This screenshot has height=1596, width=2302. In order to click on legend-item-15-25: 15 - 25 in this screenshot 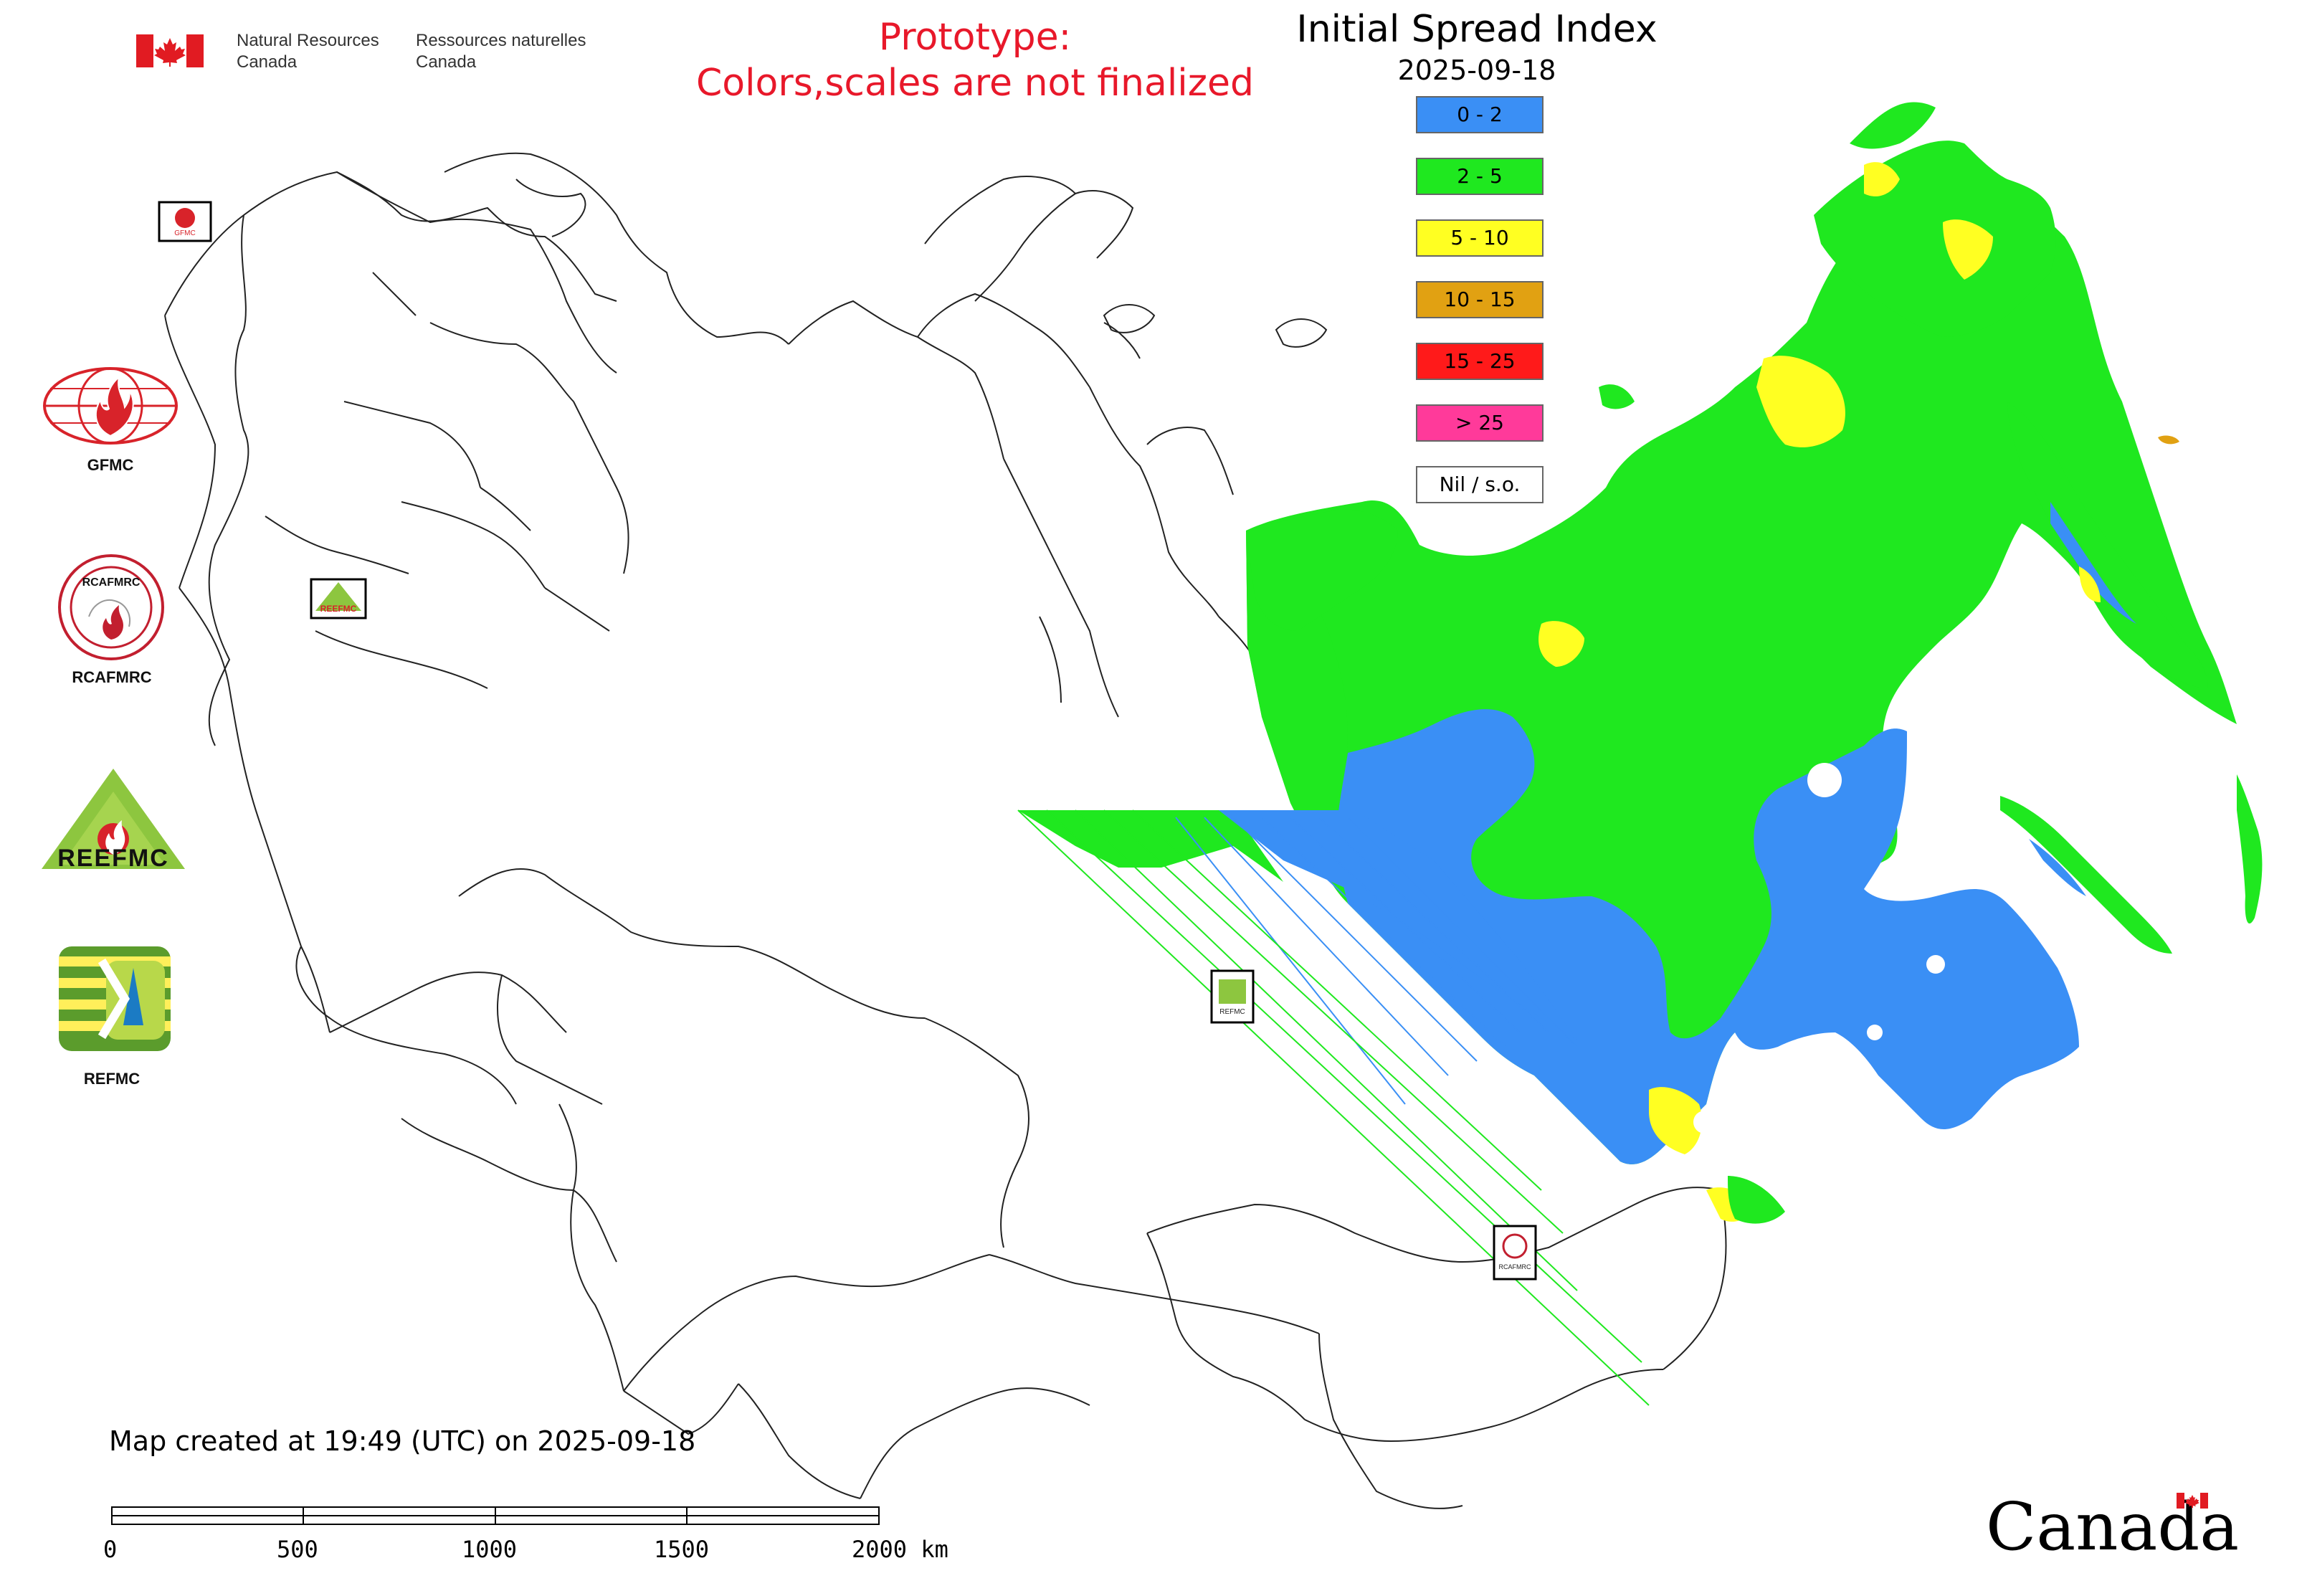, I will do `click(1480, 361)`.